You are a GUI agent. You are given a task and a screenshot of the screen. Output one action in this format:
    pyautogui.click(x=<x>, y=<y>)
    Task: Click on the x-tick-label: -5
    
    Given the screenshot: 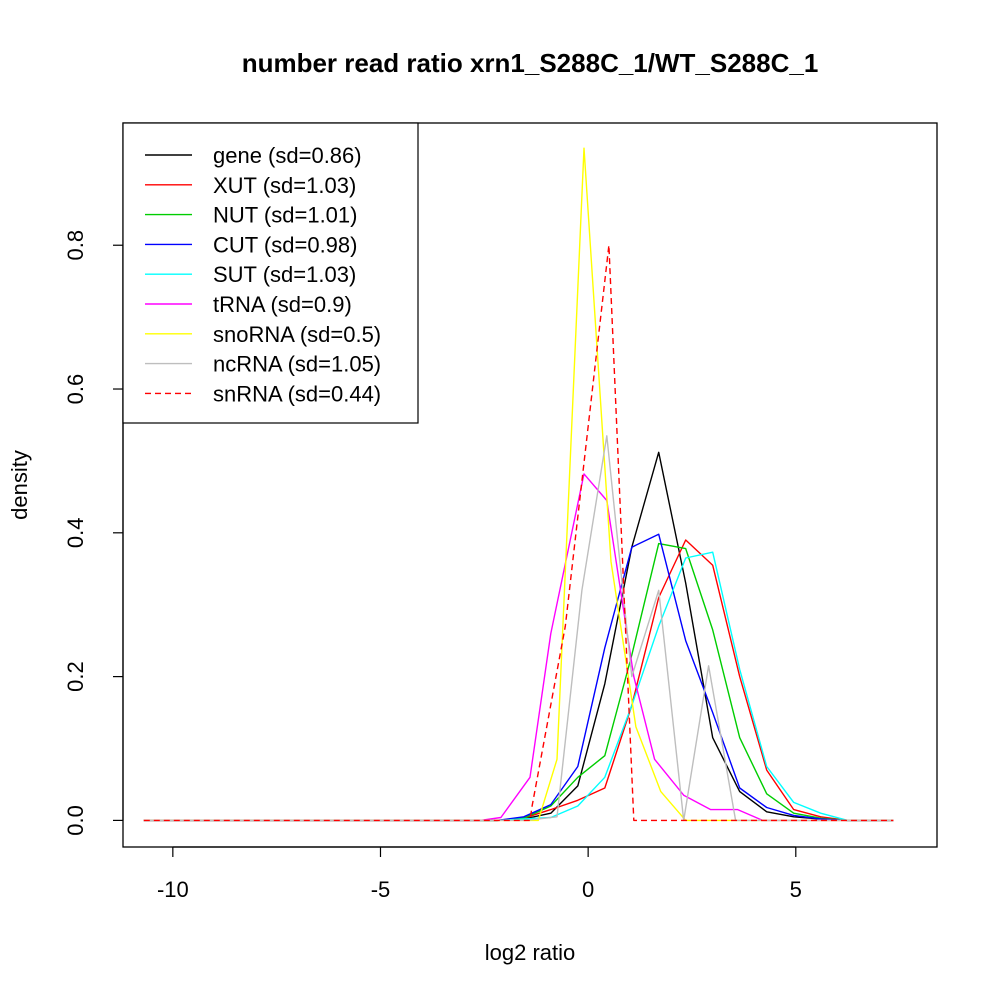 What is the action you would take?
    pyautogui.click(x=381, y=889)
    